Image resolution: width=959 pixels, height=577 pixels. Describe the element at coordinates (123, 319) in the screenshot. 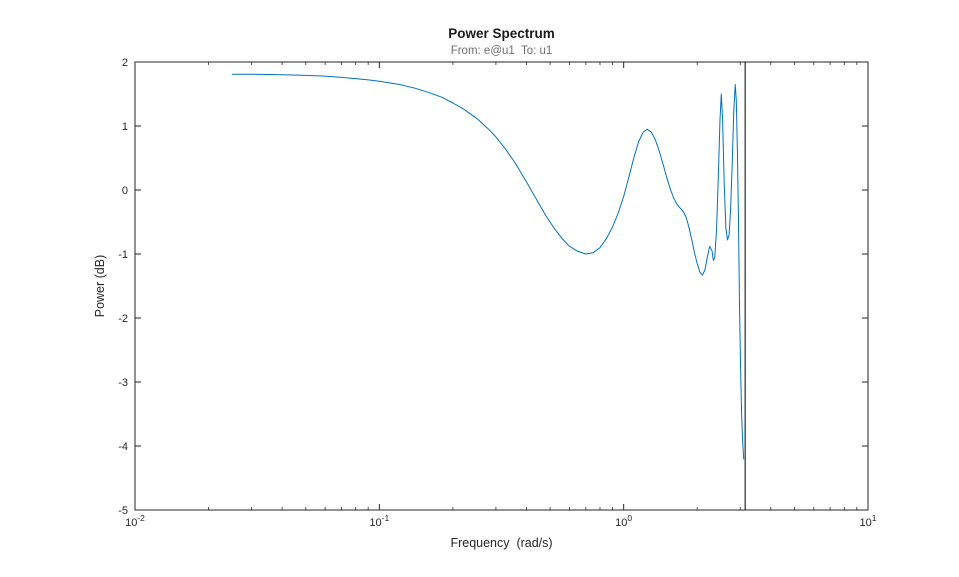

I see `y-tick-label: -2` at that location.